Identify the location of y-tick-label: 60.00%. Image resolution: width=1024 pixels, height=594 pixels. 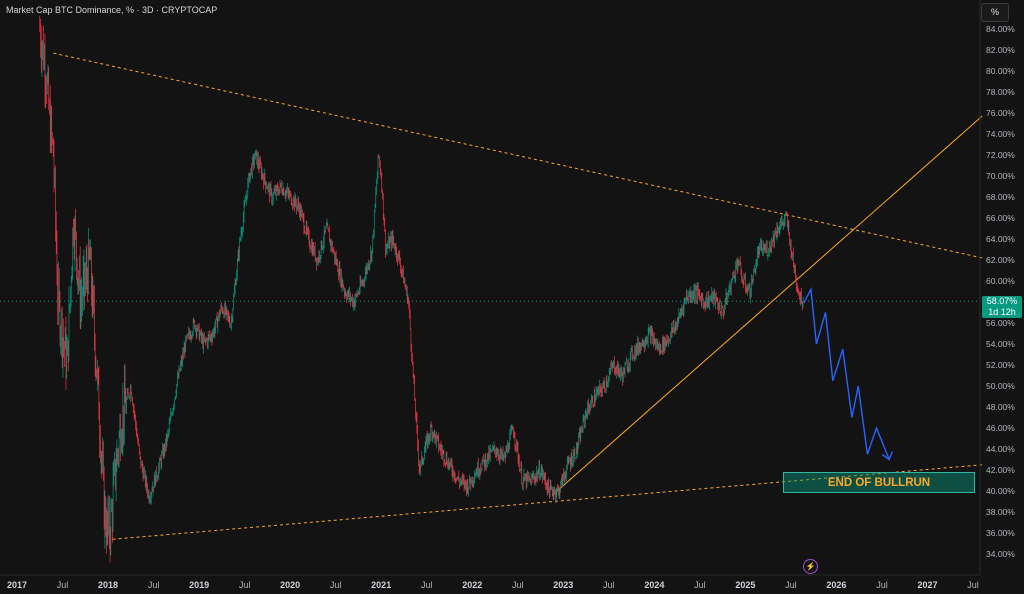
(1000, 281).